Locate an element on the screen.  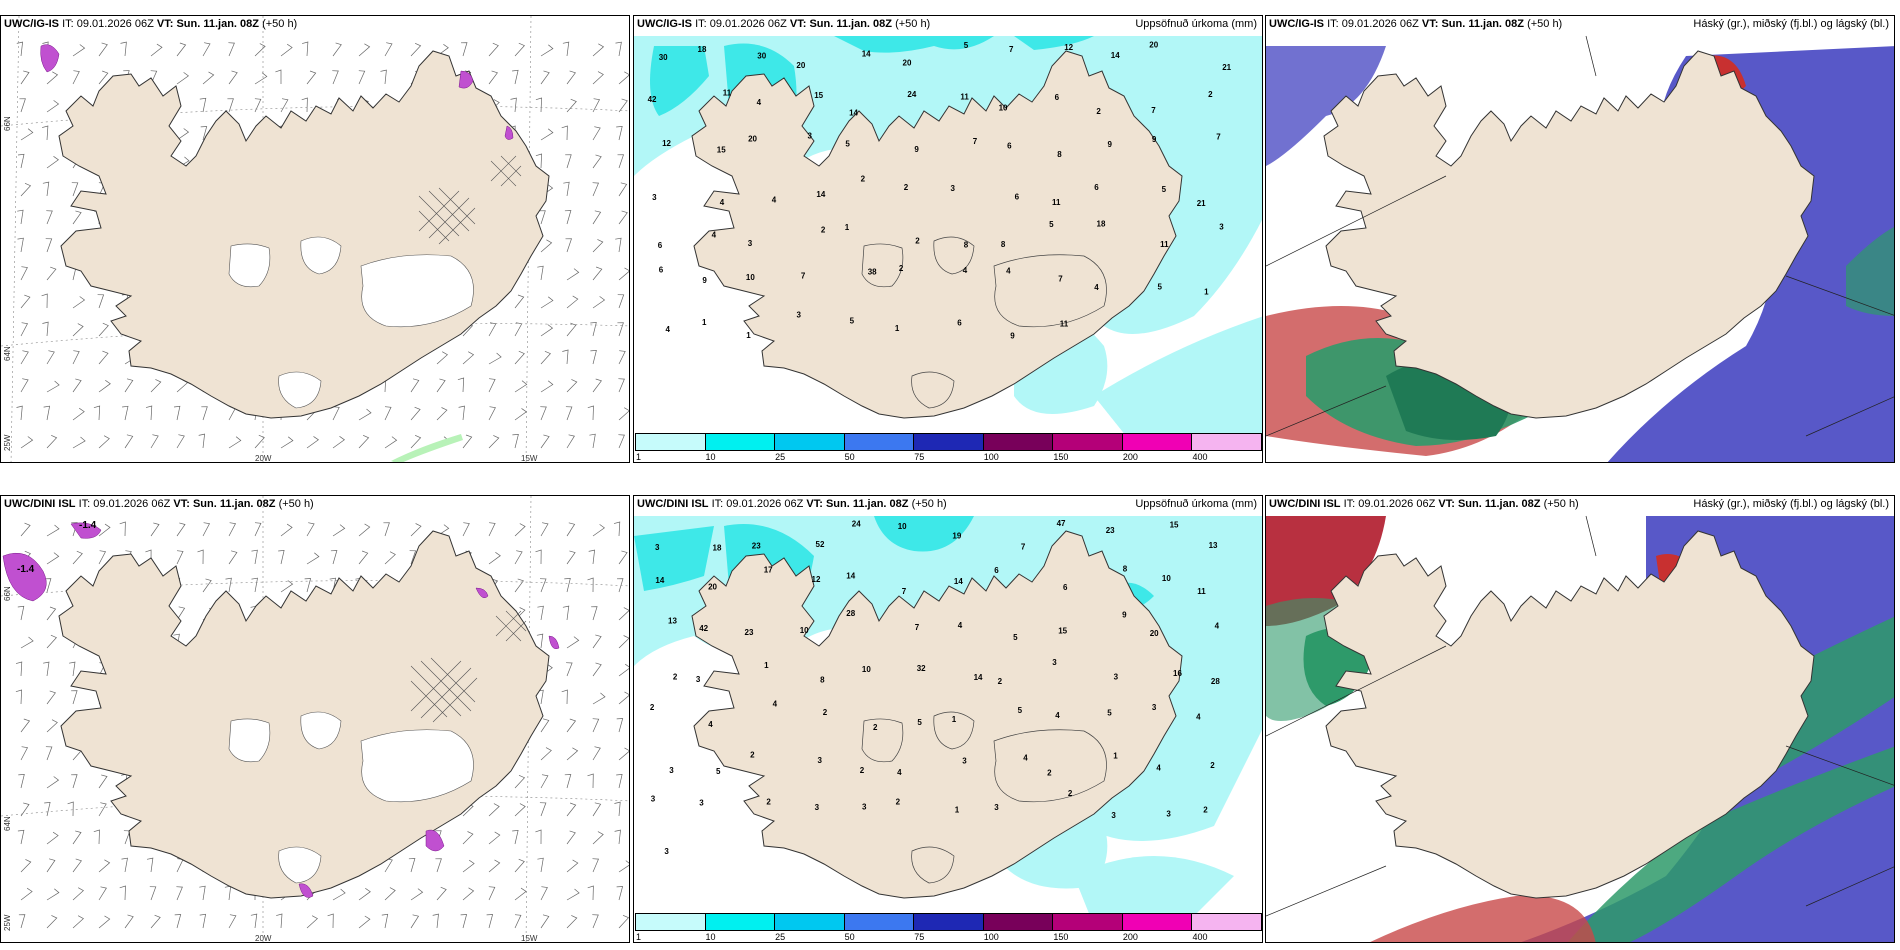
precip-value: 8 is located at coordinates (1059, 154).